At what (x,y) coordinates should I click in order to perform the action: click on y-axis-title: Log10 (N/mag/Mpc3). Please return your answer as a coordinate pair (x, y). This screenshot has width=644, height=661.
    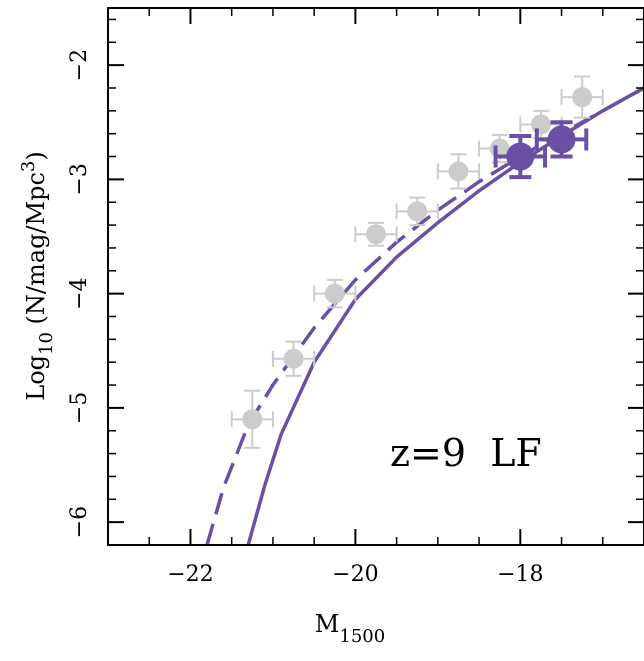
    Looking at the image, I should click on (37, 275).